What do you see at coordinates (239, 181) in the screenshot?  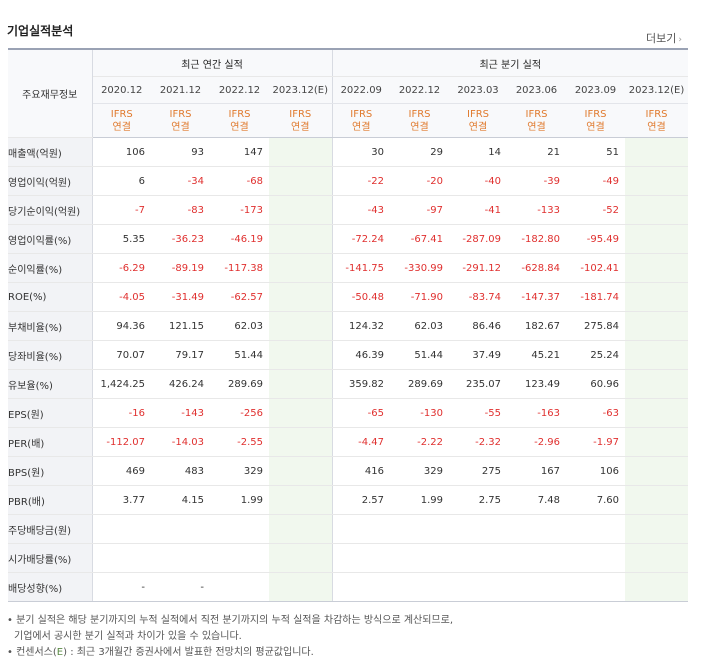 I see `value-cell: -68` at bounding box center [239, 181].